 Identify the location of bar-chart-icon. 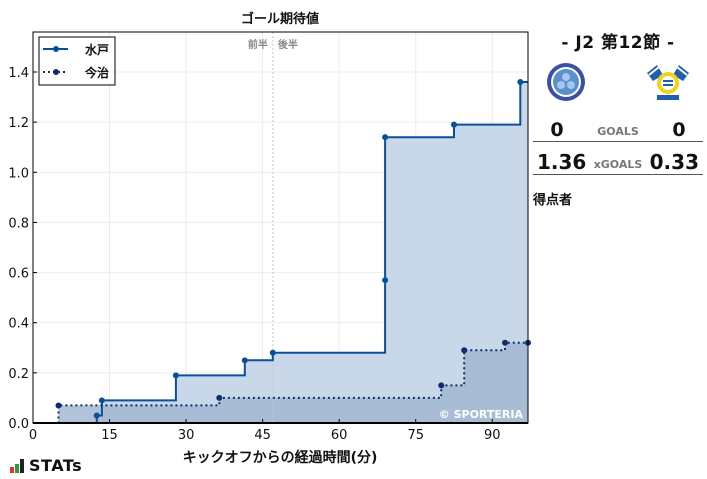
(17, 465).